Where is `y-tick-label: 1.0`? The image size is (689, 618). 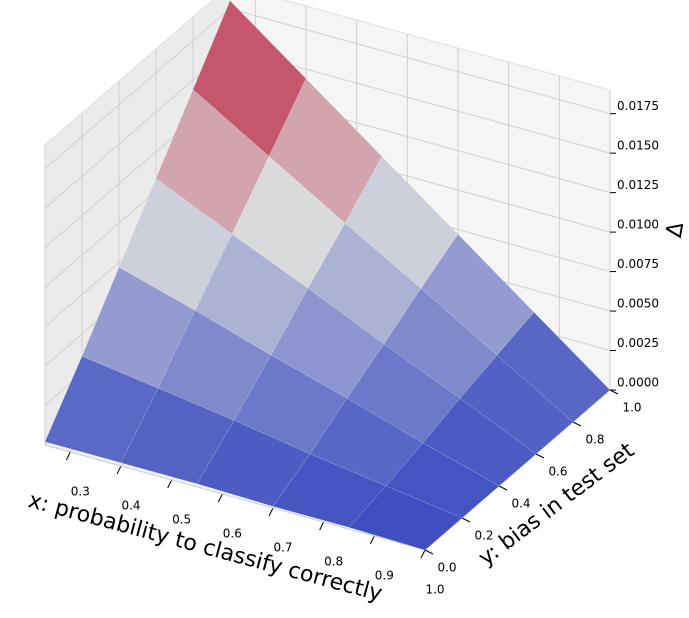
y-tick-label: 1.0 is located at coordinates (631, 408).